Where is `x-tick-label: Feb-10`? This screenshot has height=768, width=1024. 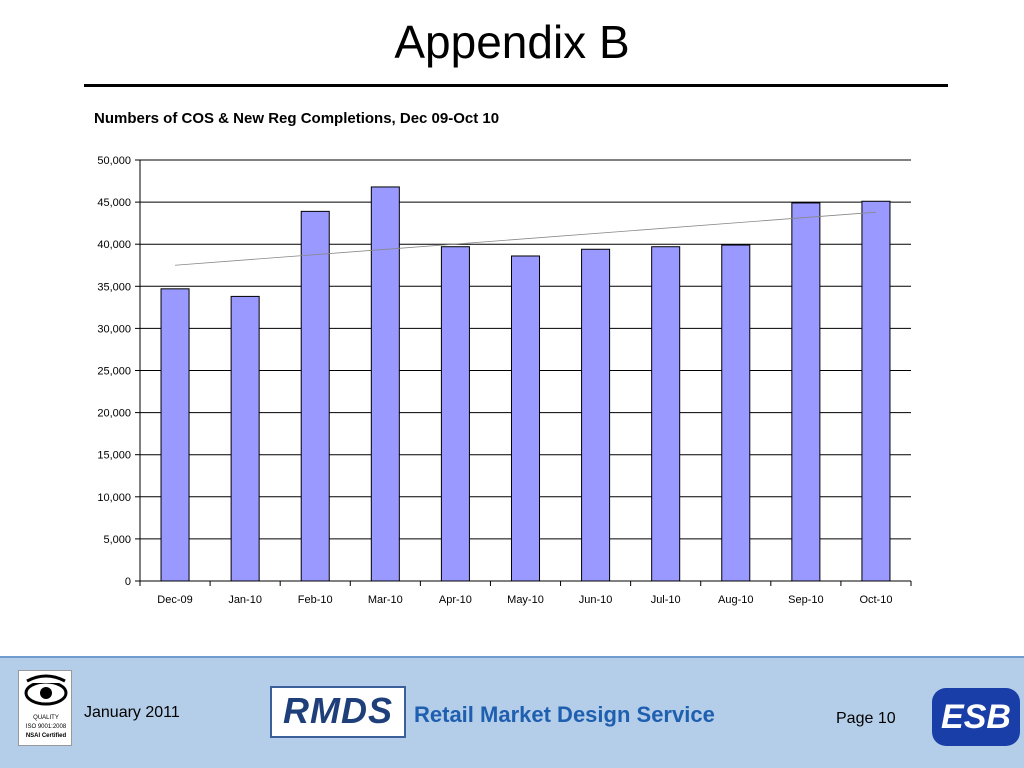
x-tick-label: Feb-10 is located at coordinates (315, 600).